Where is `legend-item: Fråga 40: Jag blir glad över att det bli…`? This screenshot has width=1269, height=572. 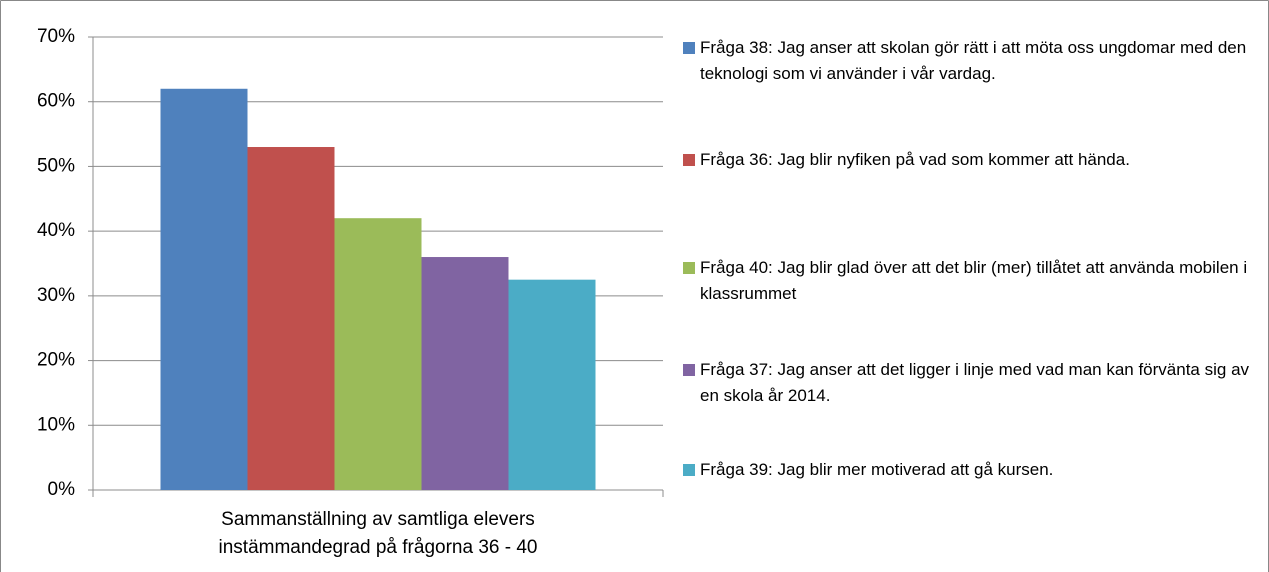
legend-item: Fråga 40: Jag blir glad över att det bli… is located at coordinates (976, 281).